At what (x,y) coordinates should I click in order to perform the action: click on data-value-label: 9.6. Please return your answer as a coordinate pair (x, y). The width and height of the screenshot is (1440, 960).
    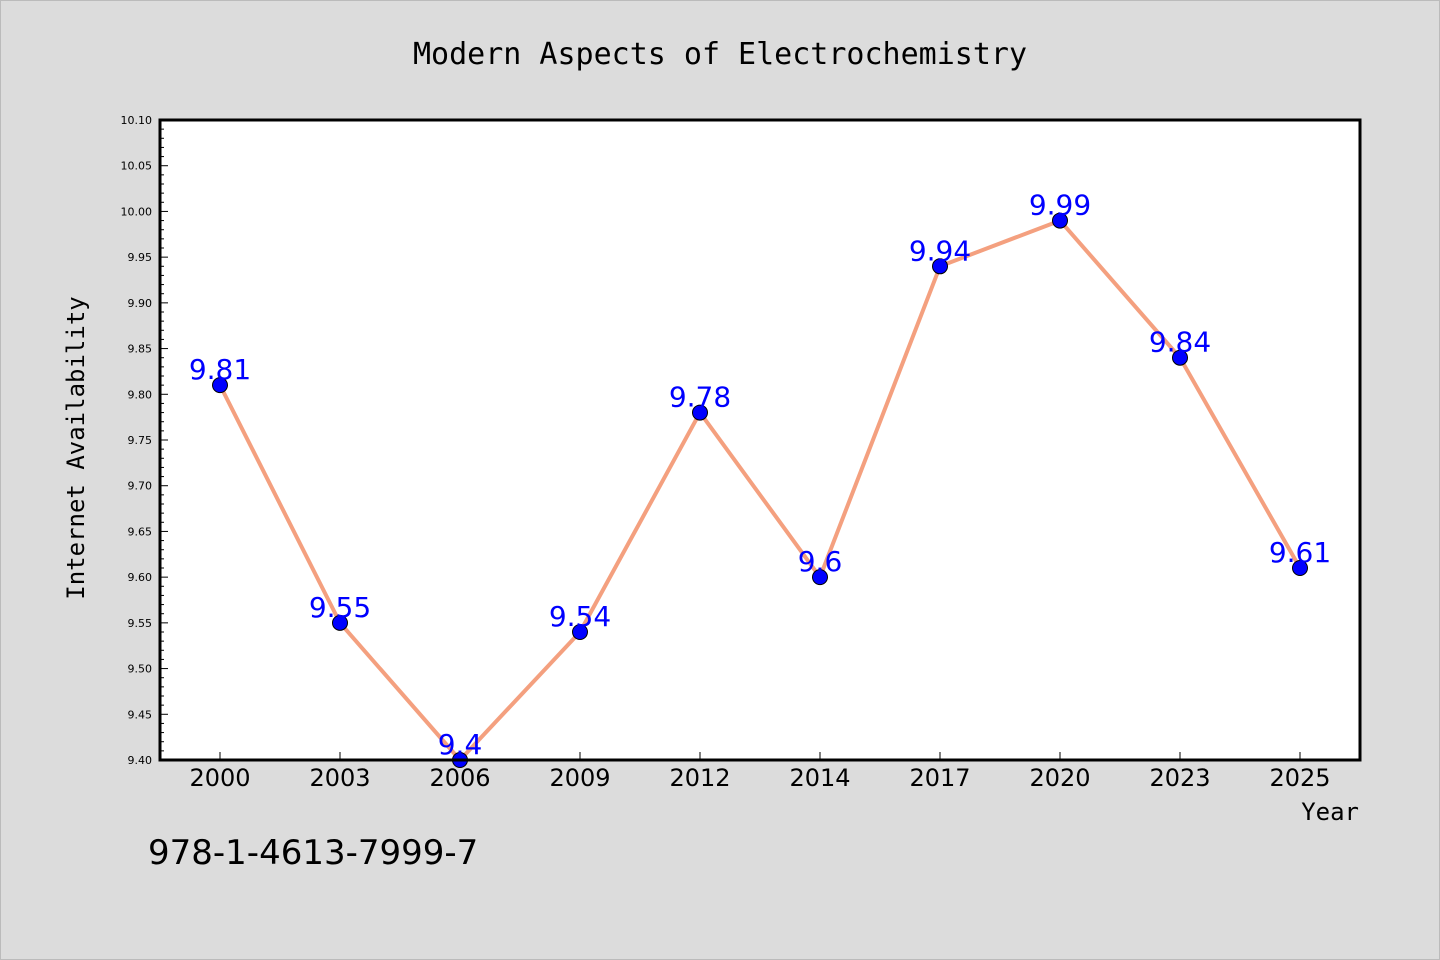
    Looking at the image, I should click on (820, 561).